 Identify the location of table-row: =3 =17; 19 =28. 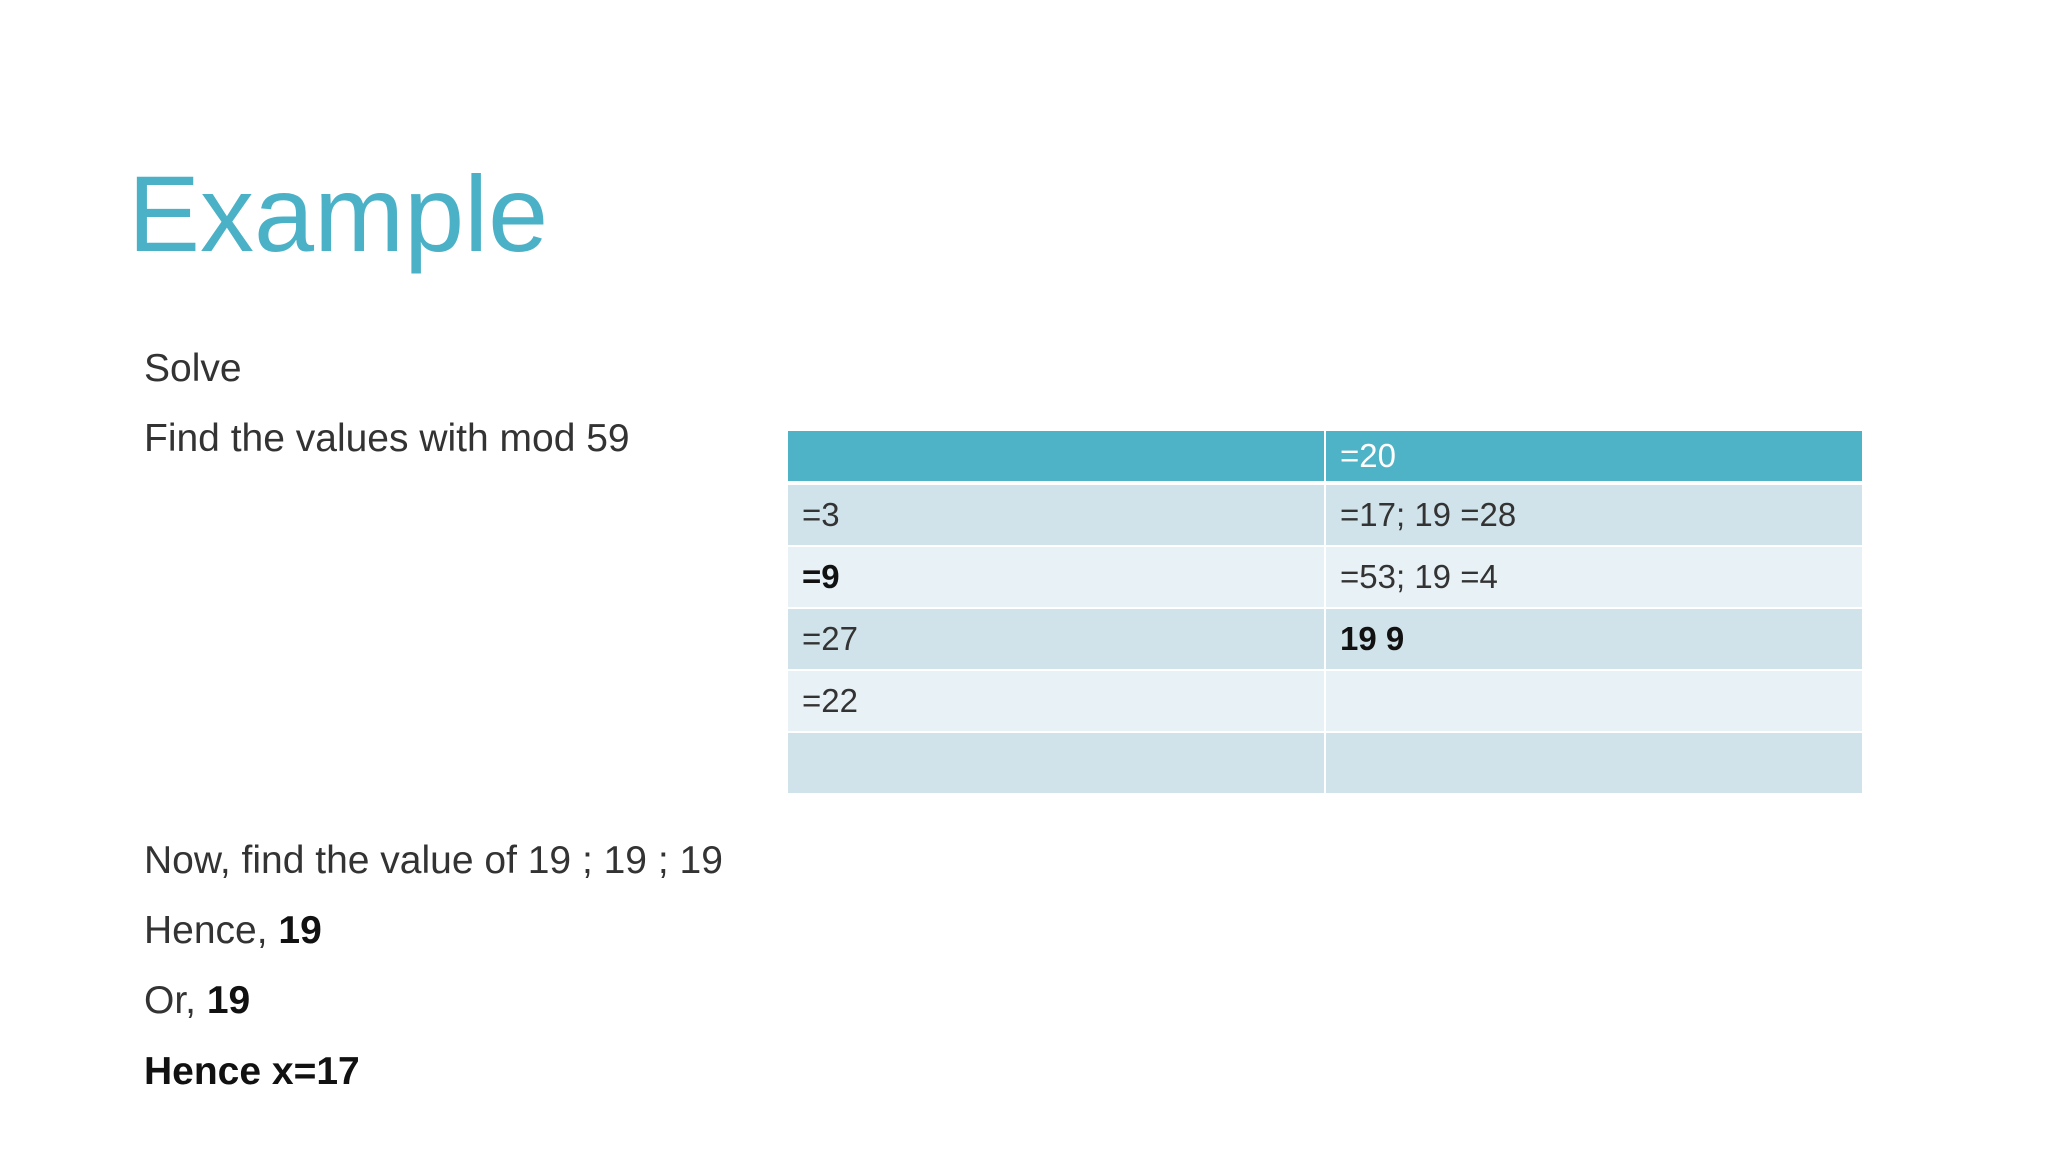
(1325, 514).